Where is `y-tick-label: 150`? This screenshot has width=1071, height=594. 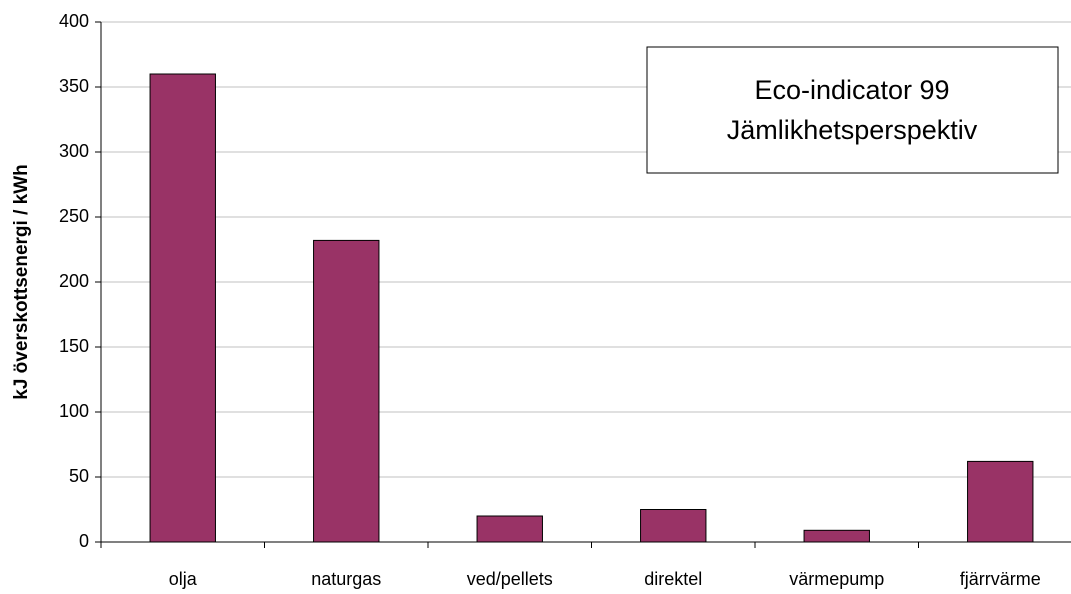
y-tick-label: 150 is located at coordinates (74, 346).